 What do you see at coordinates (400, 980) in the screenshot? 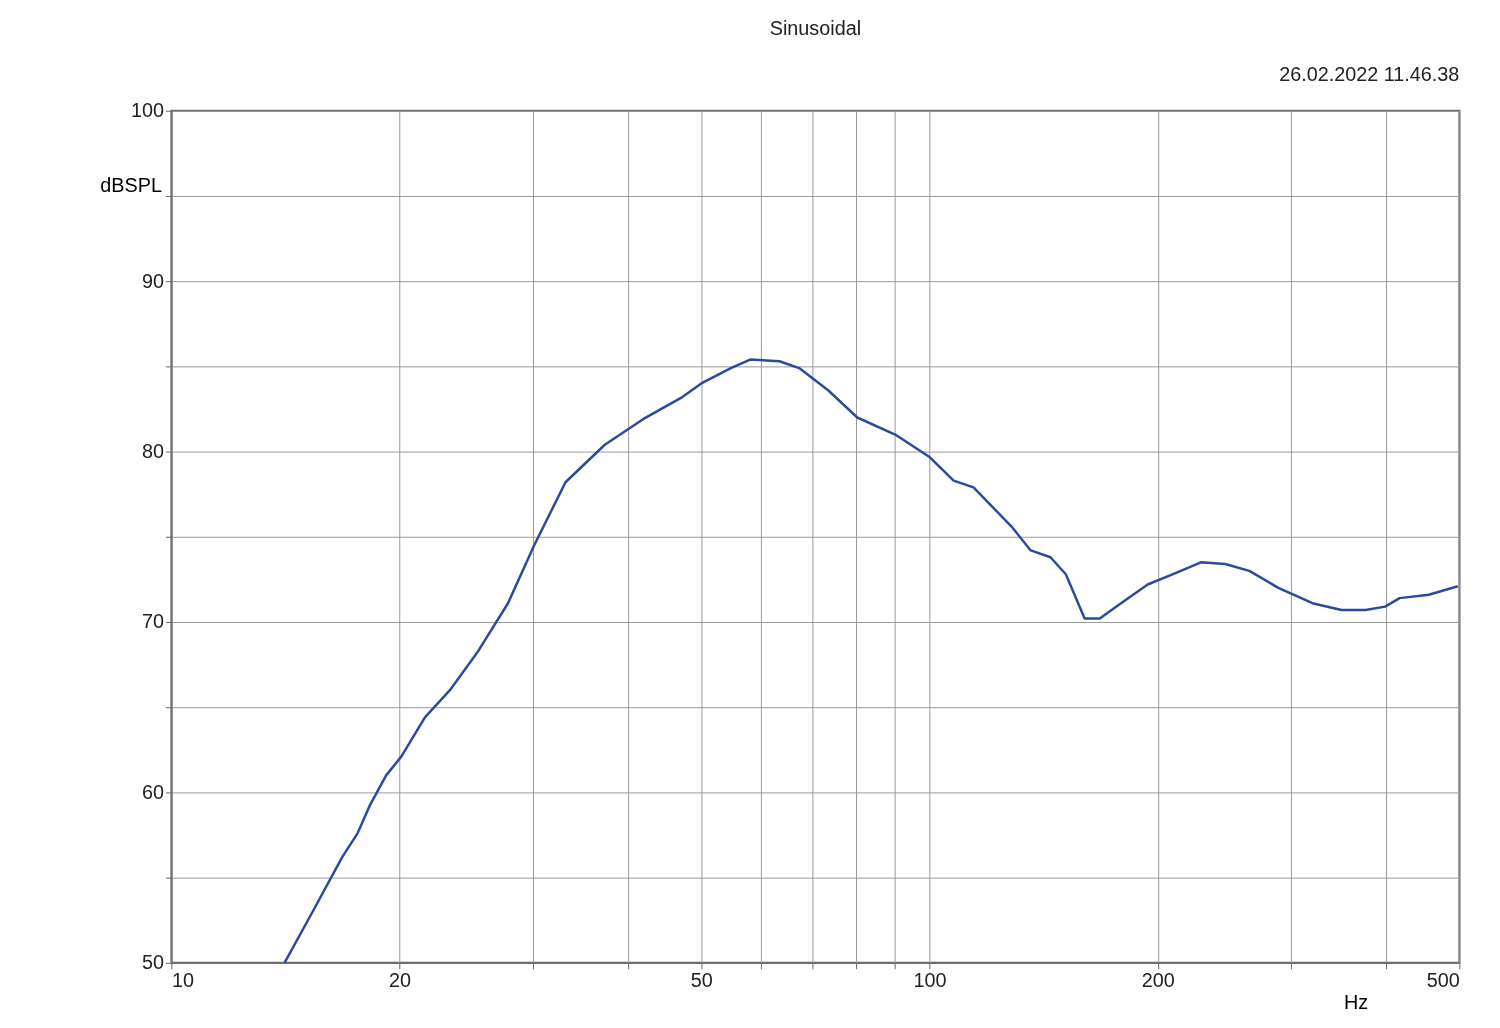
I see `x-tick-label: 20` at bounding box center [400, 980].